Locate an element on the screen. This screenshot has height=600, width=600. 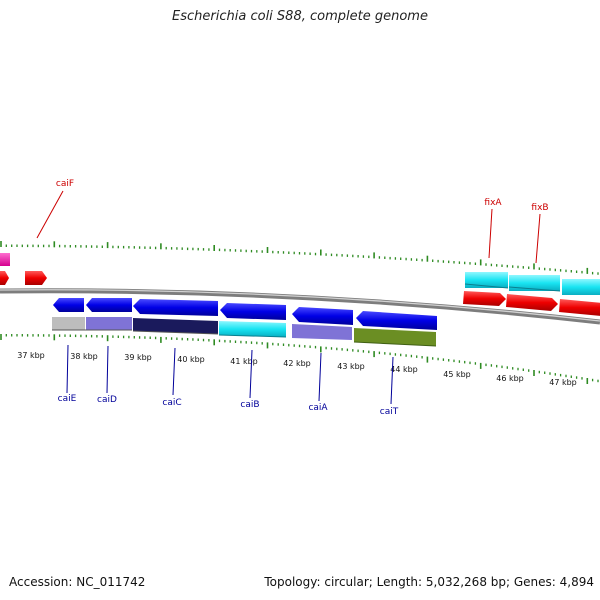
fixA-cyan-block is located at coordinates (486, 280).